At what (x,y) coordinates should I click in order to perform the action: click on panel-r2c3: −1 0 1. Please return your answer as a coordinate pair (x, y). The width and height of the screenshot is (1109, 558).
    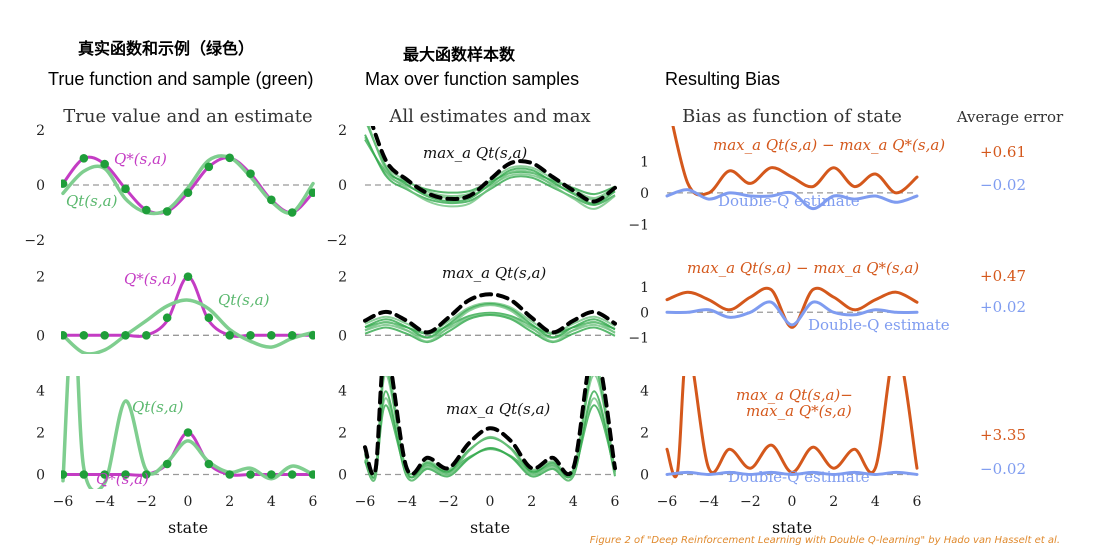
    Looking at the image, I should click on (773, 313).